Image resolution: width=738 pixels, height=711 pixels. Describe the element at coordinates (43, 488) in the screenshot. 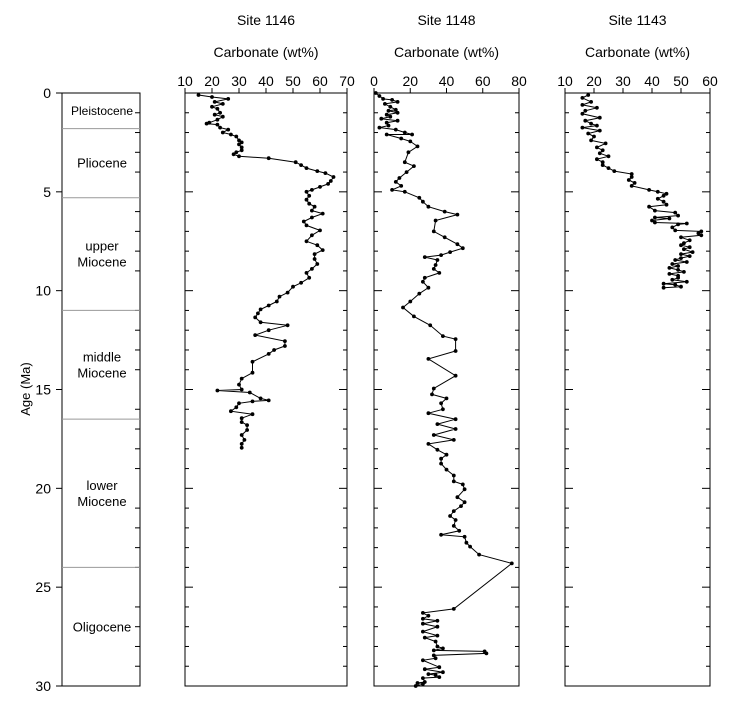

I see `y-tick-label: 20` at that location.